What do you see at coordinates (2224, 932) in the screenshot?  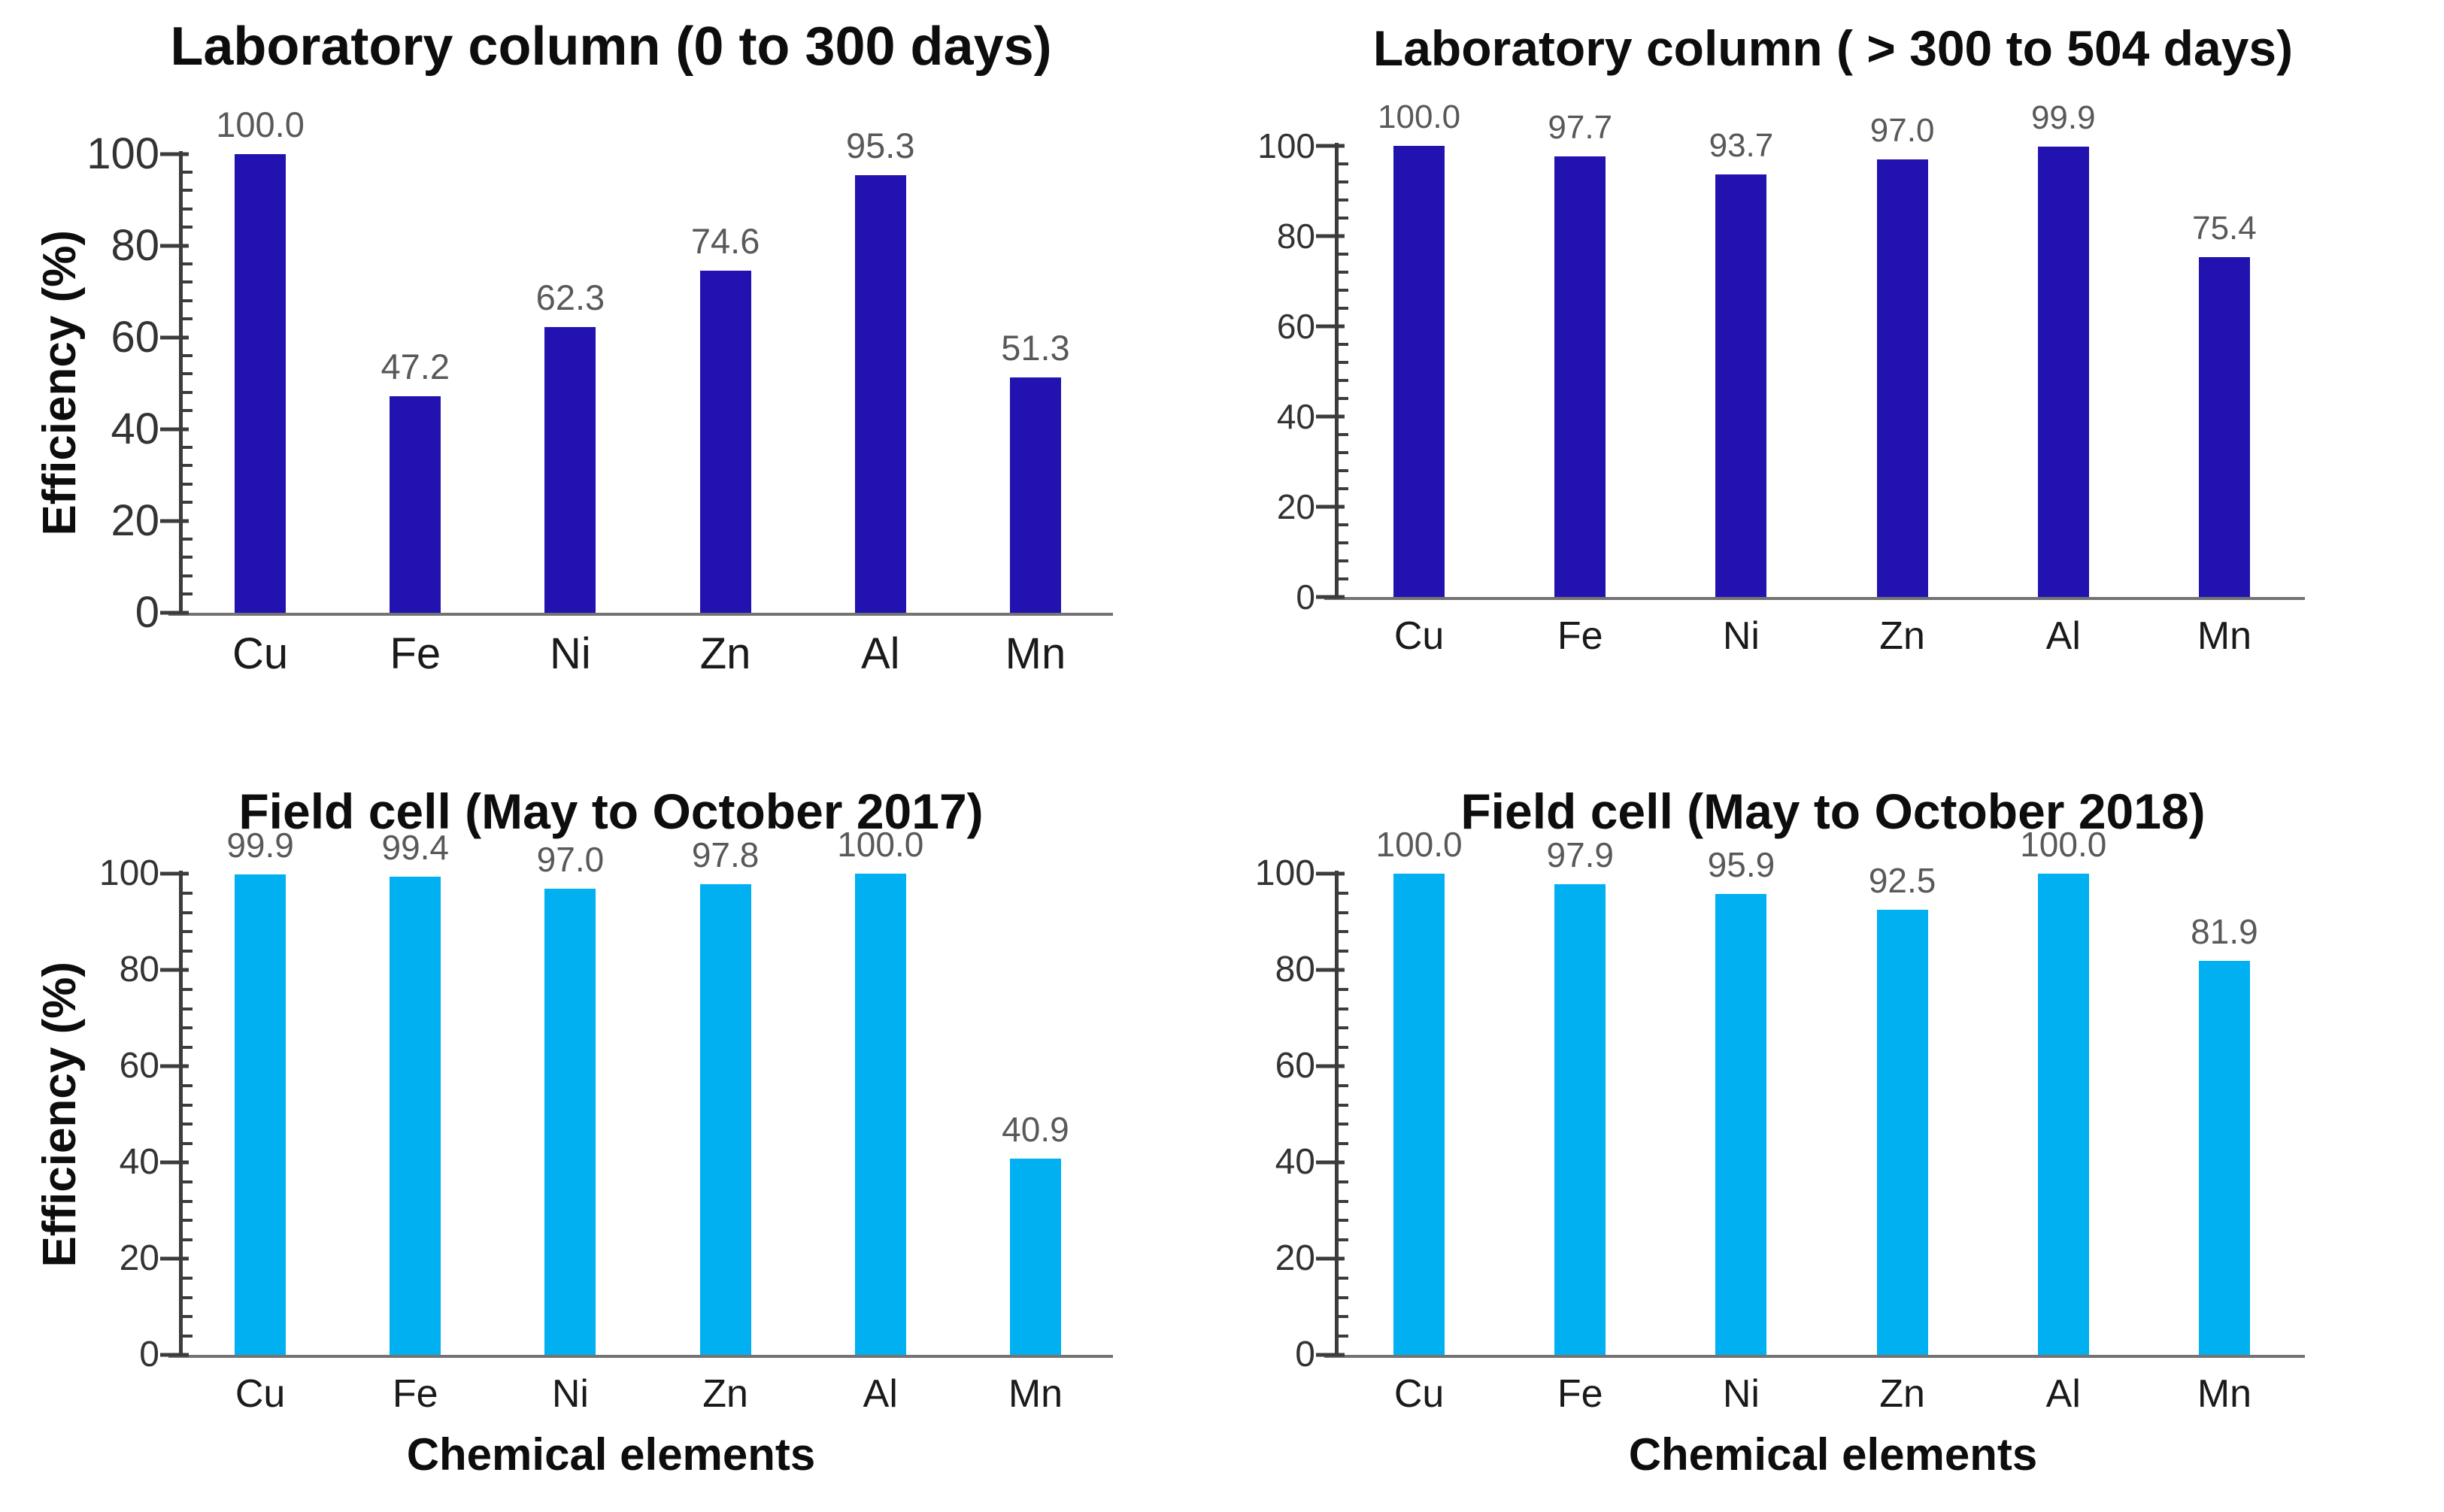 I see `bar-value-label: 81.9` at bounding box center [2224, 932].